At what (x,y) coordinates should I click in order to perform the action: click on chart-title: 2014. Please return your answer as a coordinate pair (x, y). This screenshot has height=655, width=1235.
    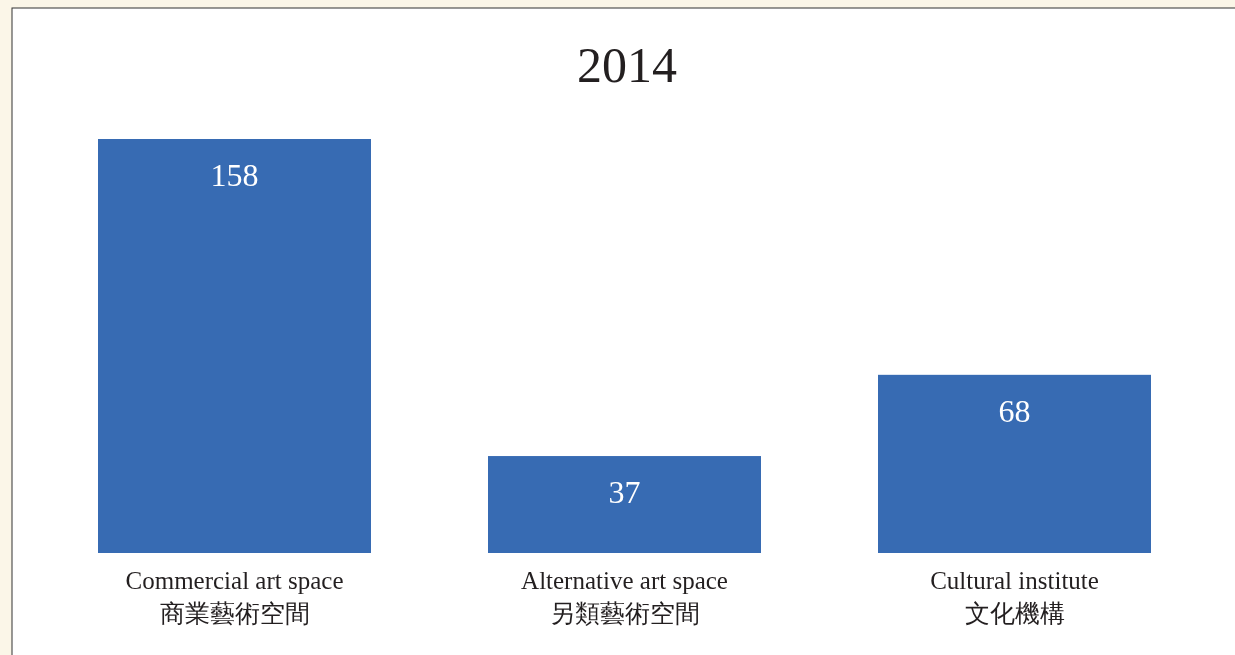
    Looking at the image, I should click on (627, 65).